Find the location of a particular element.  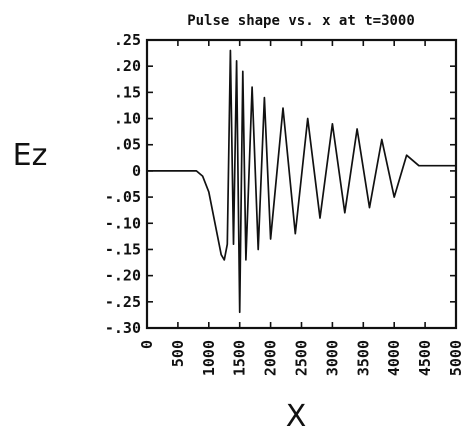

x-tick-label: 0 is located at coordinates (147, 344).